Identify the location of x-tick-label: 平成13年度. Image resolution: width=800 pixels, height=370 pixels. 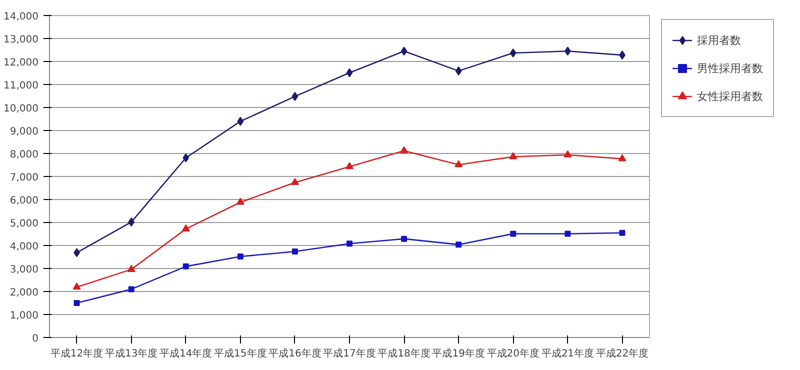
(131, 354).